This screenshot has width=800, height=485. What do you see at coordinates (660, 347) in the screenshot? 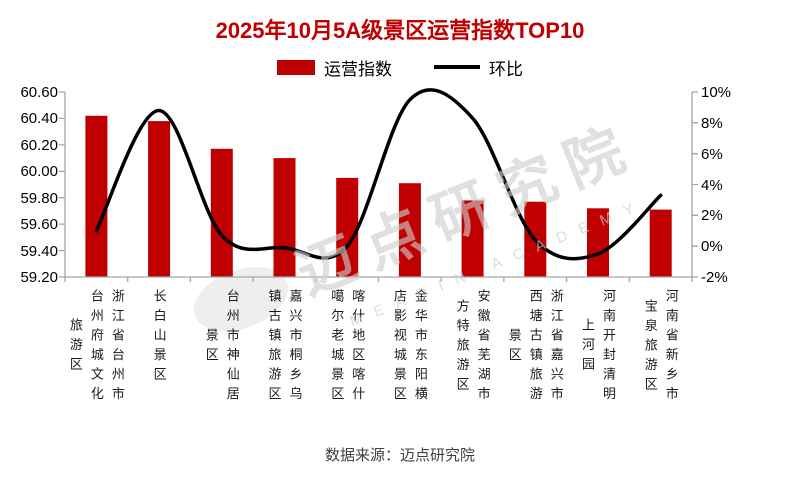
I see `category-label: 河南省新乡市宝泉旅游区` at bounding box center [660, 347].